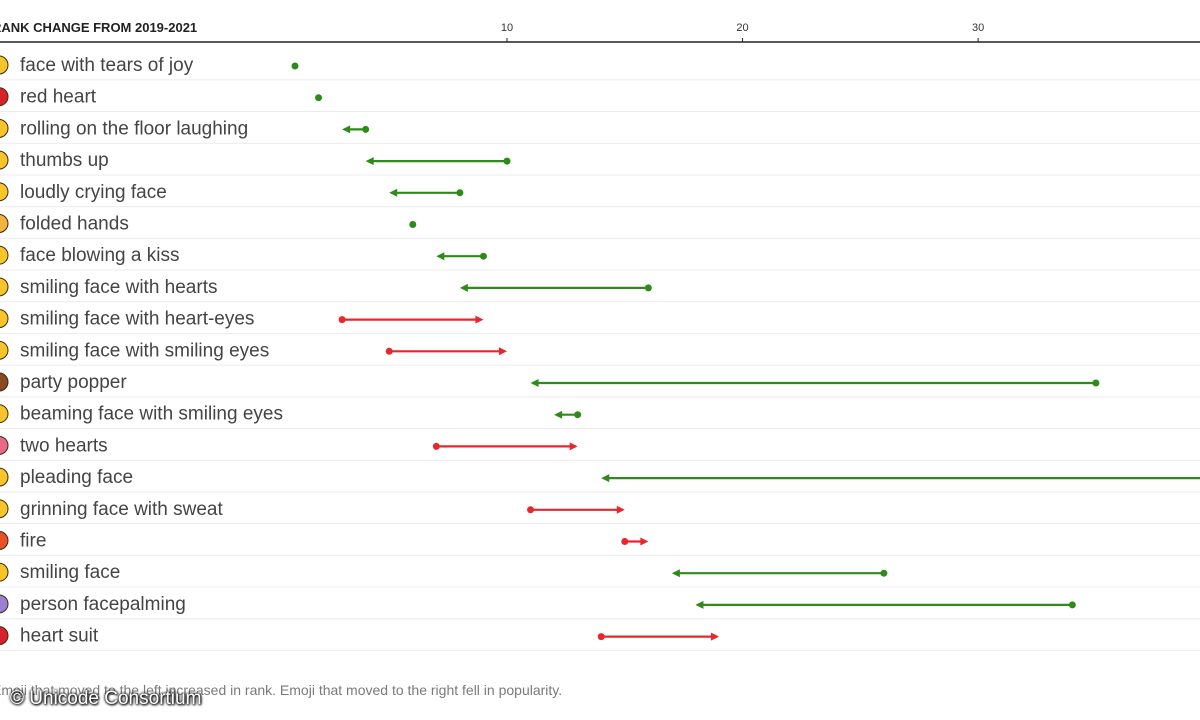  Describe the element at coordinates (600, 226) in the screenshot. I see `chart-row: folded hands` at that location.